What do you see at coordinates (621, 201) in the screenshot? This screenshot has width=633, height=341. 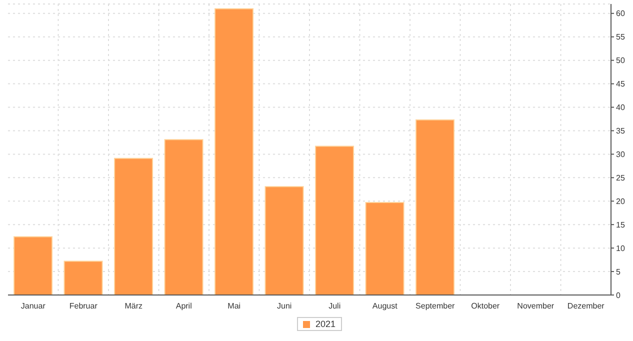 I see `y-tick-label: 20` at bounding box center [621, 201].